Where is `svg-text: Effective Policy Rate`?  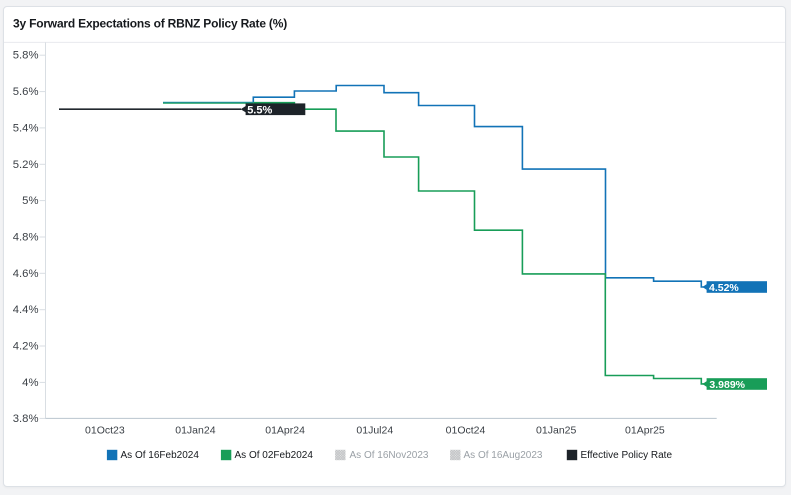 svg-text: Effective Policy Rate is located at coordinates (627, 455).